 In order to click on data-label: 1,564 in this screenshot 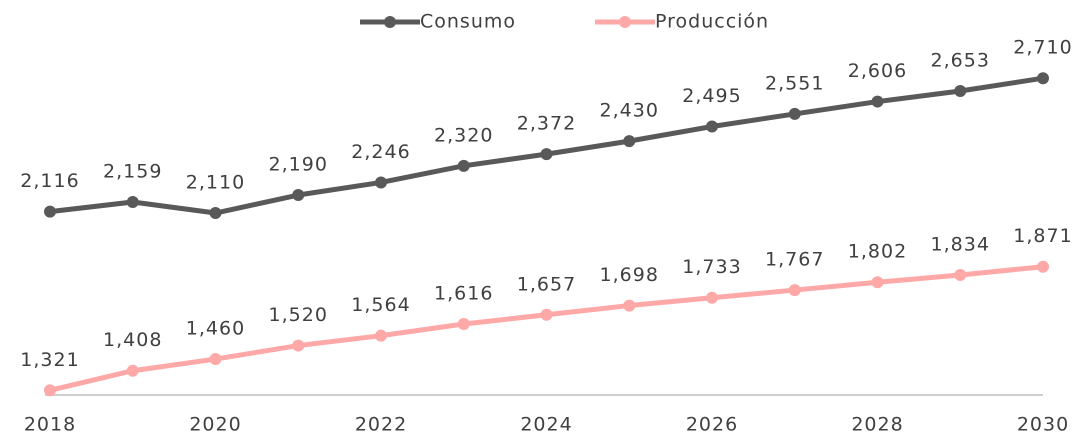, I will do `click(380, 305)`.